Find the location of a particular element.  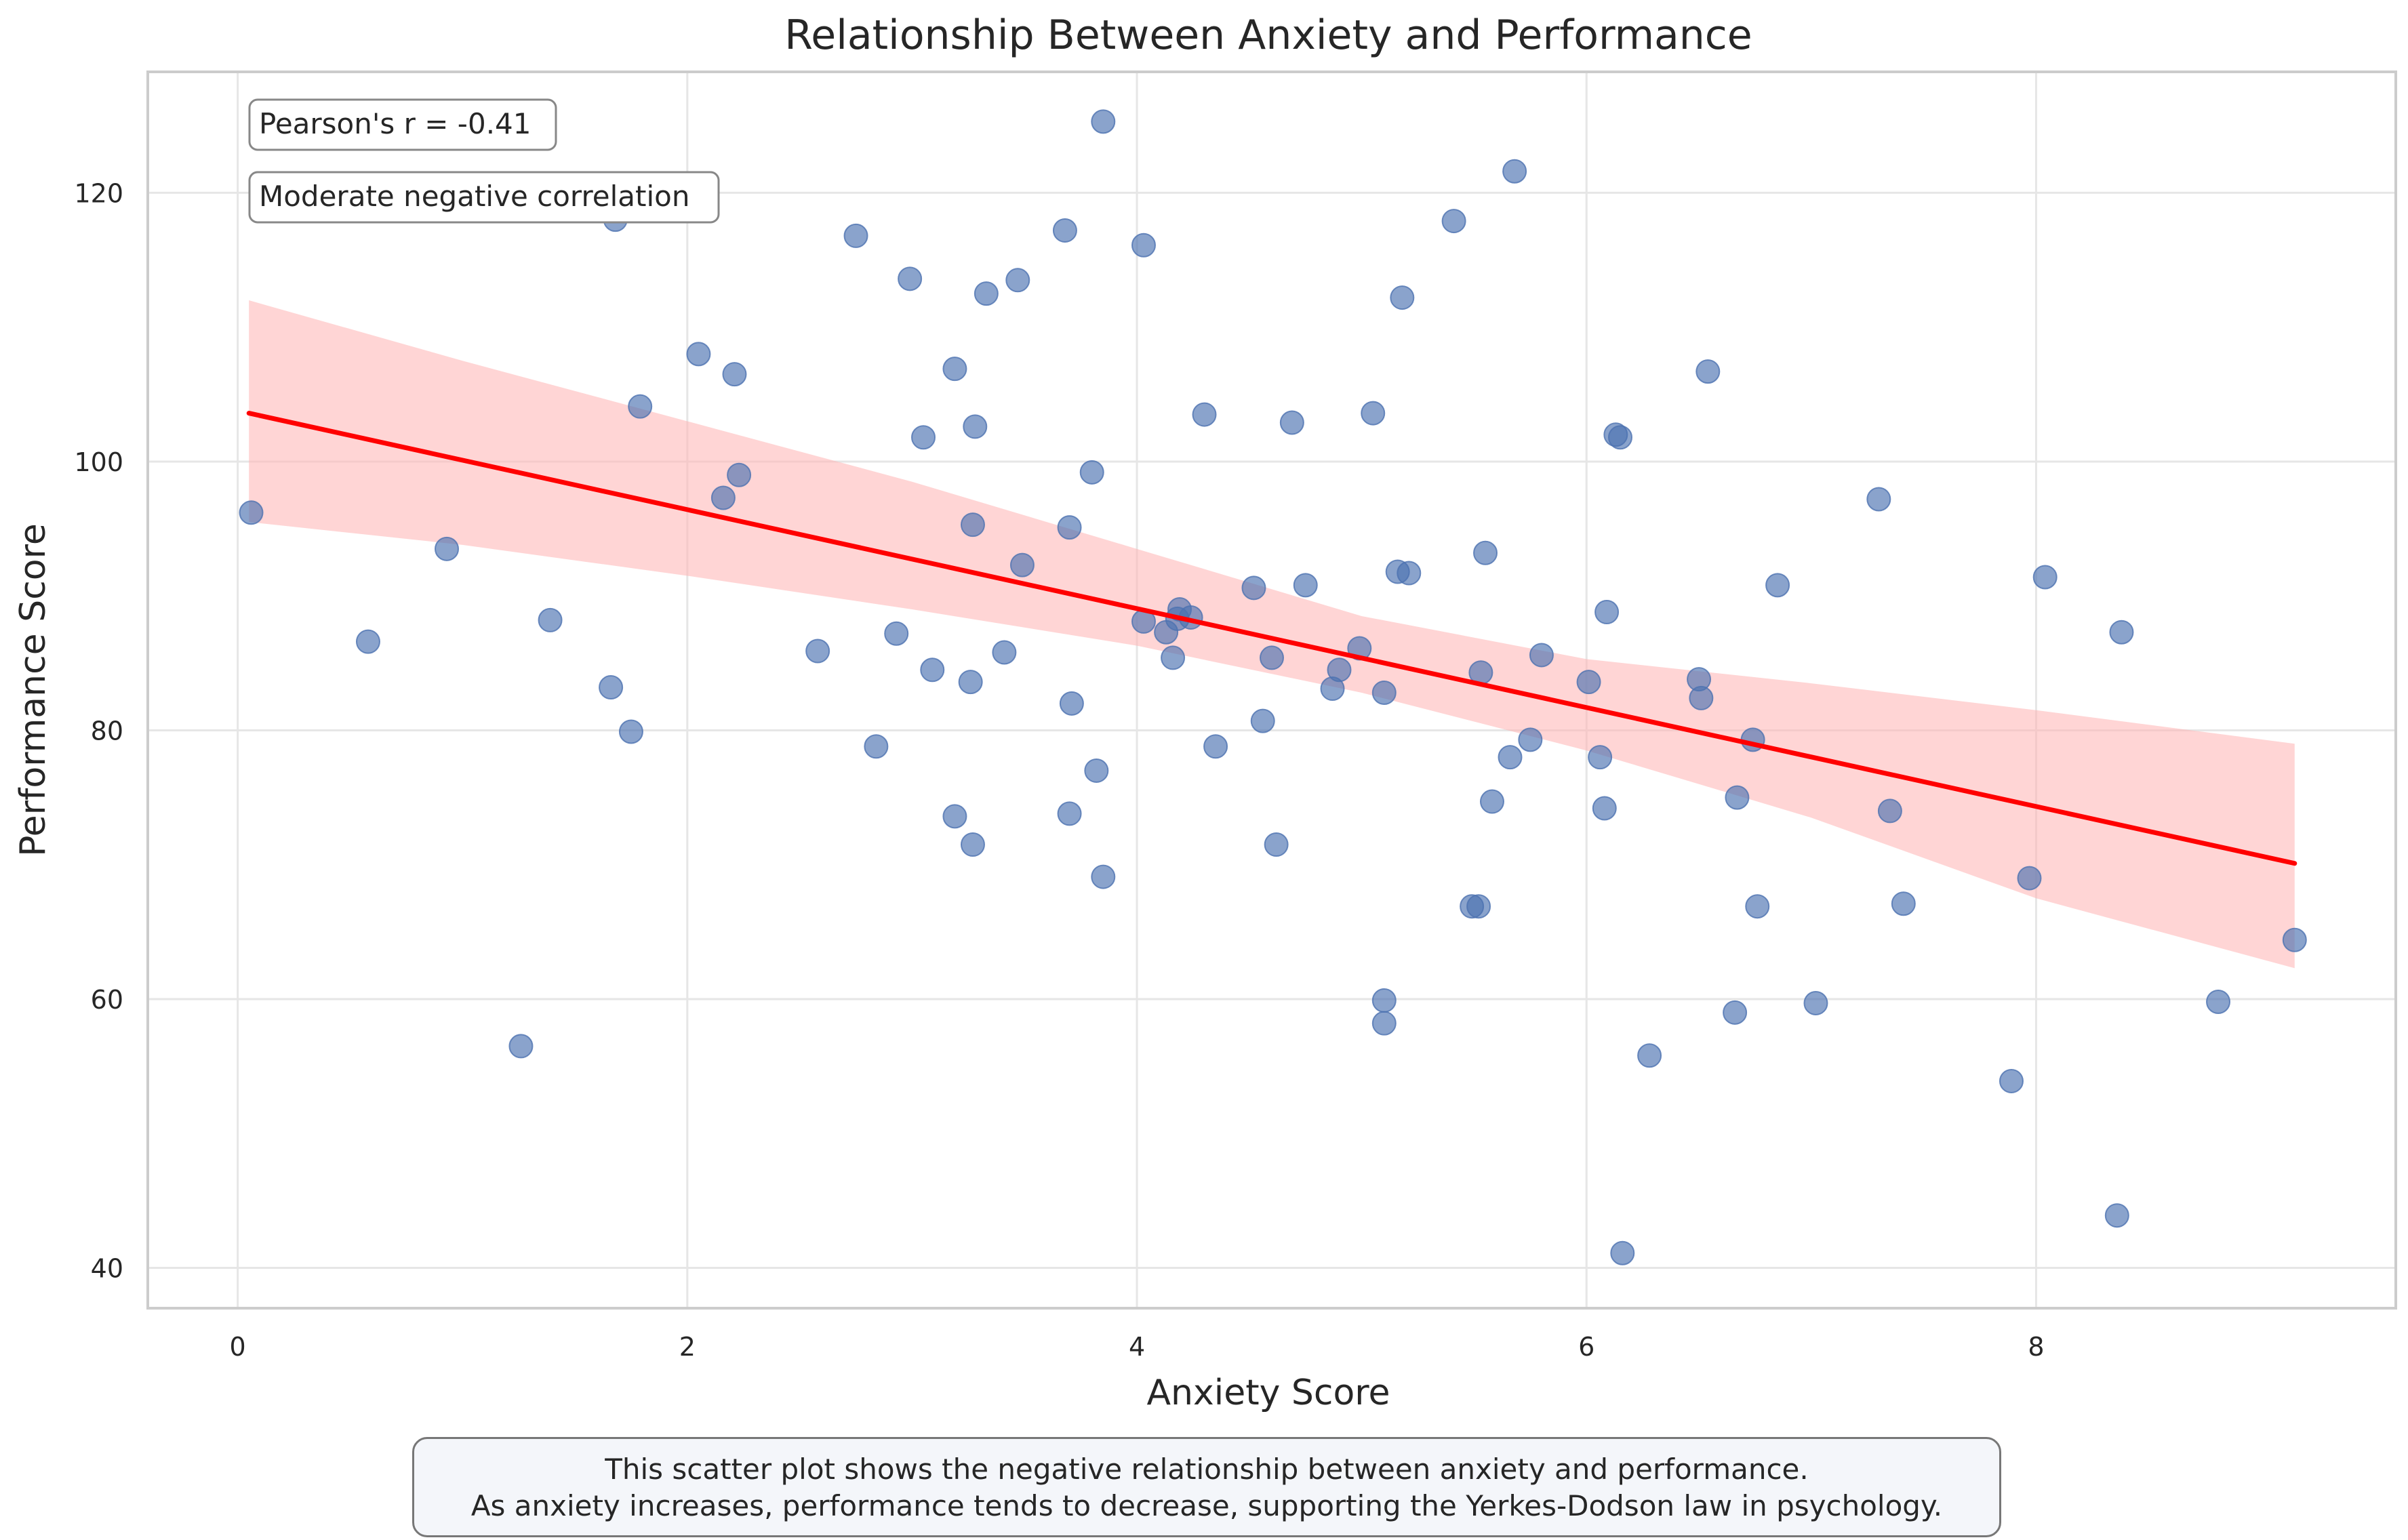

x-tick-label: 0 is located at coordinates (238, 1347).